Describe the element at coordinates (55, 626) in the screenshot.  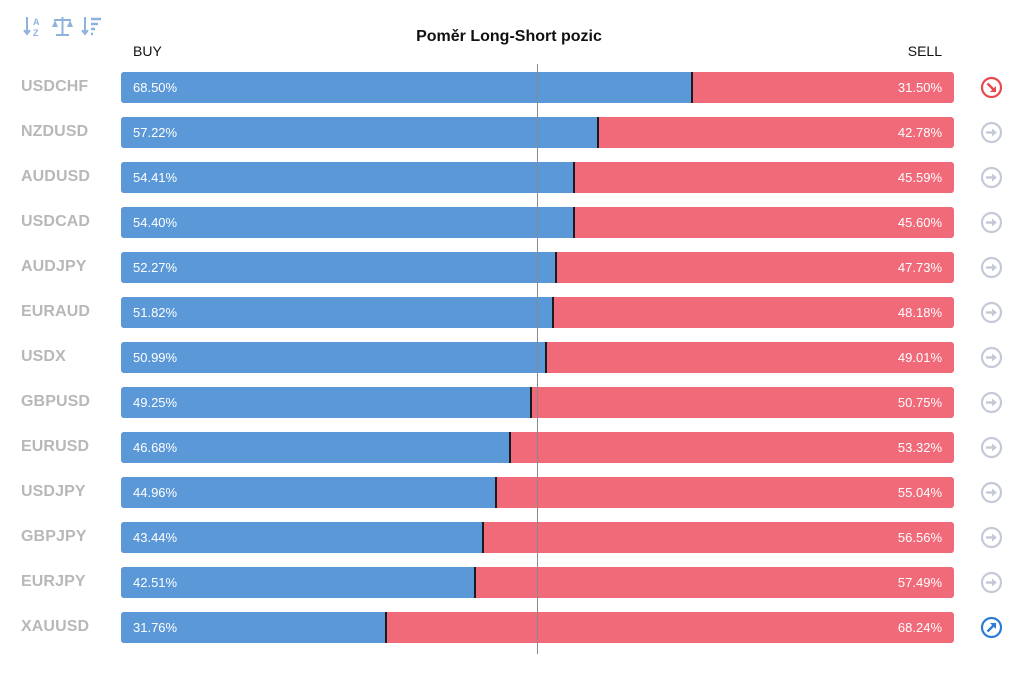
I see `category-label: XAUUSD` at that location.